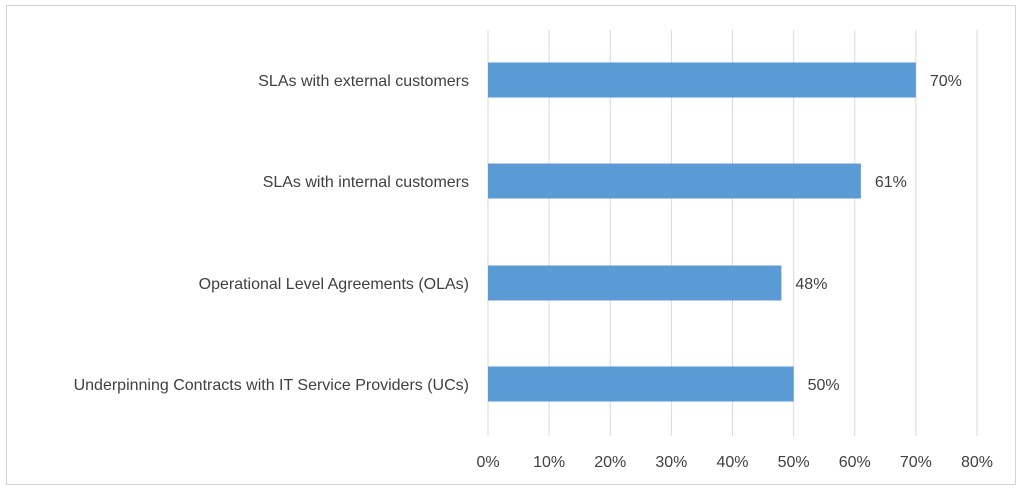 Image resolution: width=1024 pixels, height=493 pixels. I want to click on category-label: SLAs with external customers, so click(363, 81).